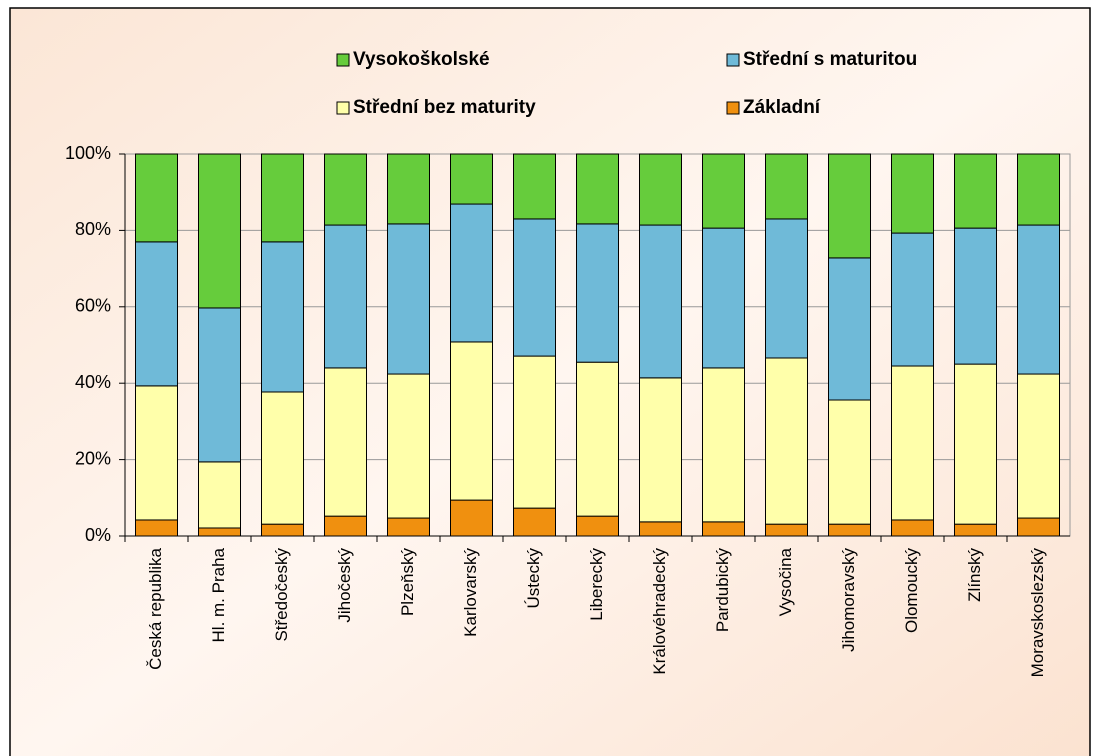 The width and height of the screenshot is (1098, 756). Describe the element at coordinates (407, 582) in the screenshot. I see `x-tick-label: Plzeňský` at that location.